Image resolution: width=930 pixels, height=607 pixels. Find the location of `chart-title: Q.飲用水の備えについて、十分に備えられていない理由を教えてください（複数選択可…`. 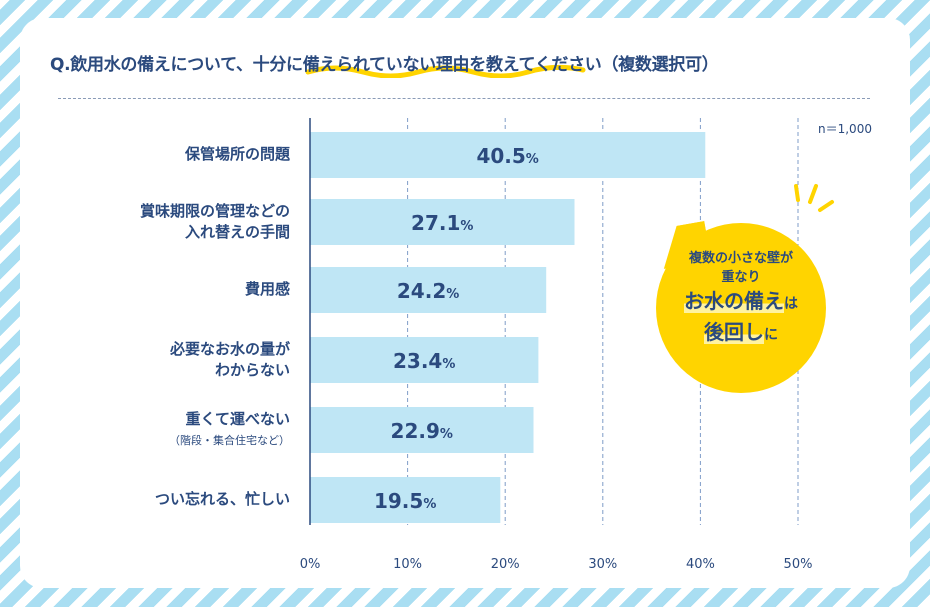

chart-title: Q.飲用水の備えについて、十分に備えられていない理由を教えてください（複数選択可… is located at coordinates (384, 62).